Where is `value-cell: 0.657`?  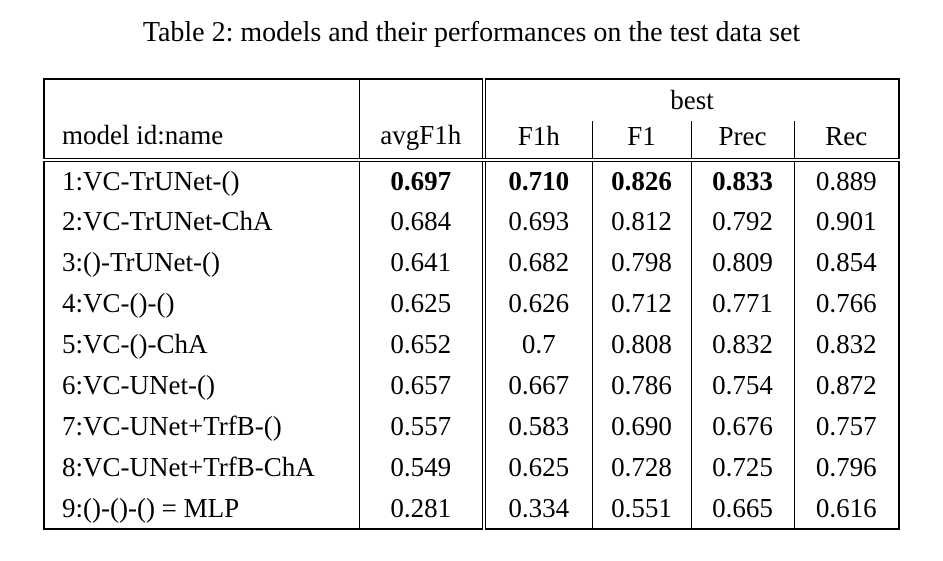 value-cell: 0.657 is located at coordinates (421, 385).